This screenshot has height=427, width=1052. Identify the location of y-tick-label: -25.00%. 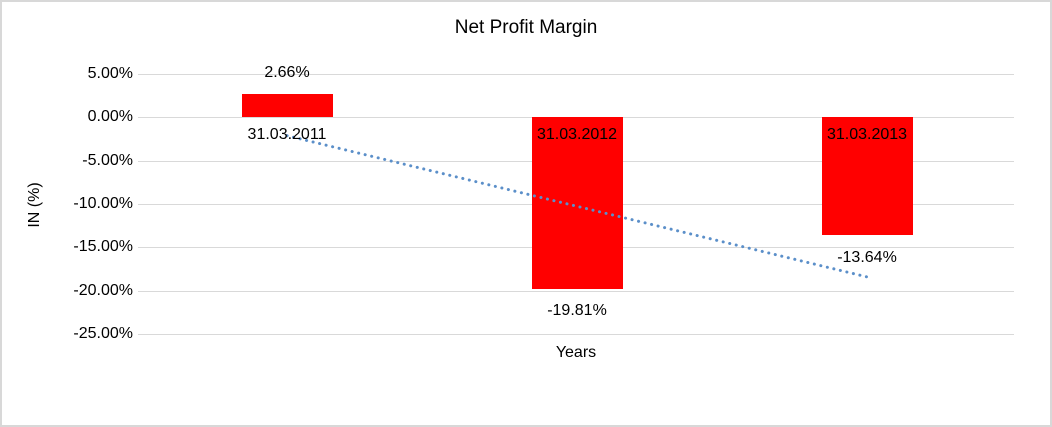
(103, 333).